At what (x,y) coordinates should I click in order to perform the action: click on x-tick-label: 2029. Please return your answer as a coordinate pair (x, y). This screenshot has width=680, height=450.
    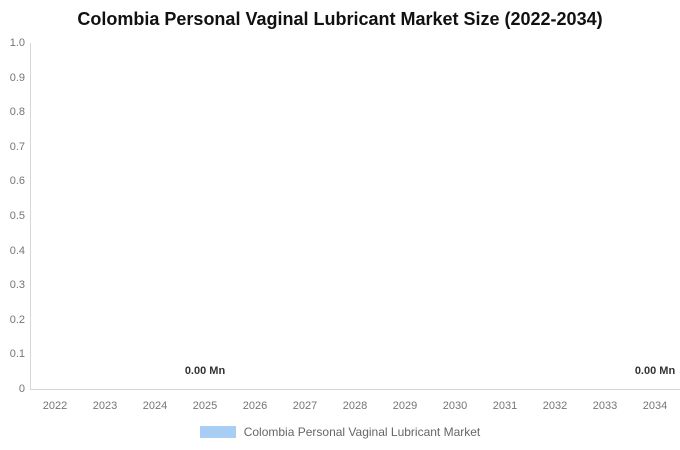
    Looking at the image, I should click on (405, 406).